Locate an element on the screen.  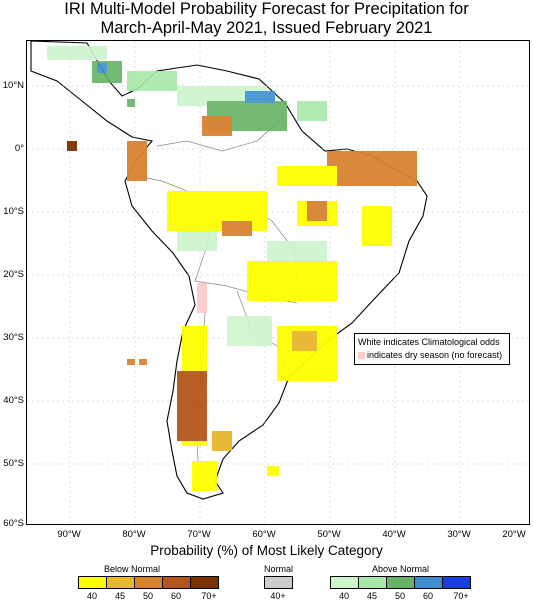
lon-label-70w: 70°W is located at coordinates (199, 534).